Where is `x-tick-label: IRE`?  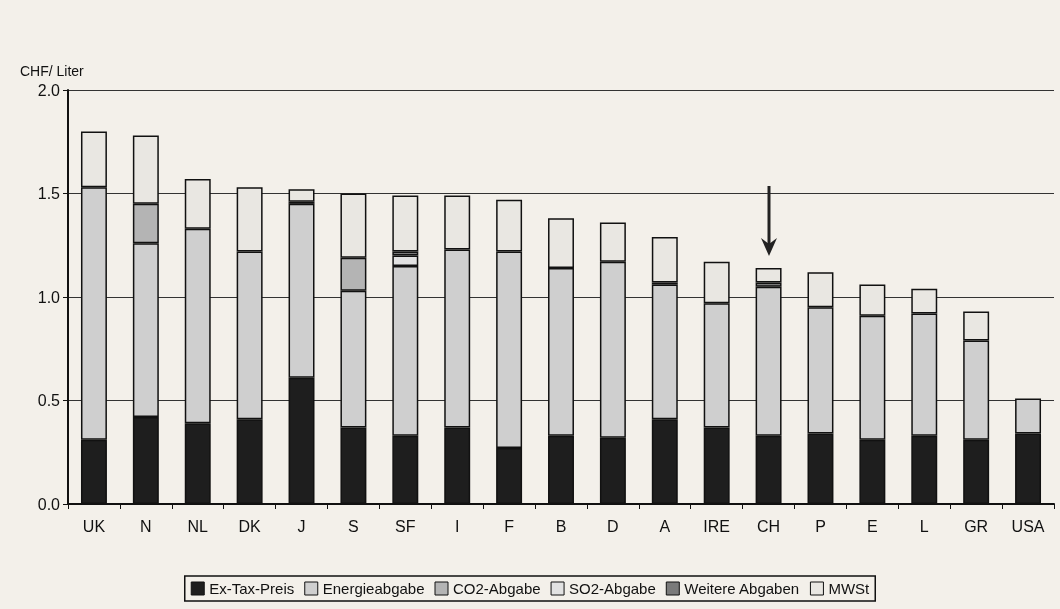
x-tick-label: IRE is located at coordinates (717, 526).